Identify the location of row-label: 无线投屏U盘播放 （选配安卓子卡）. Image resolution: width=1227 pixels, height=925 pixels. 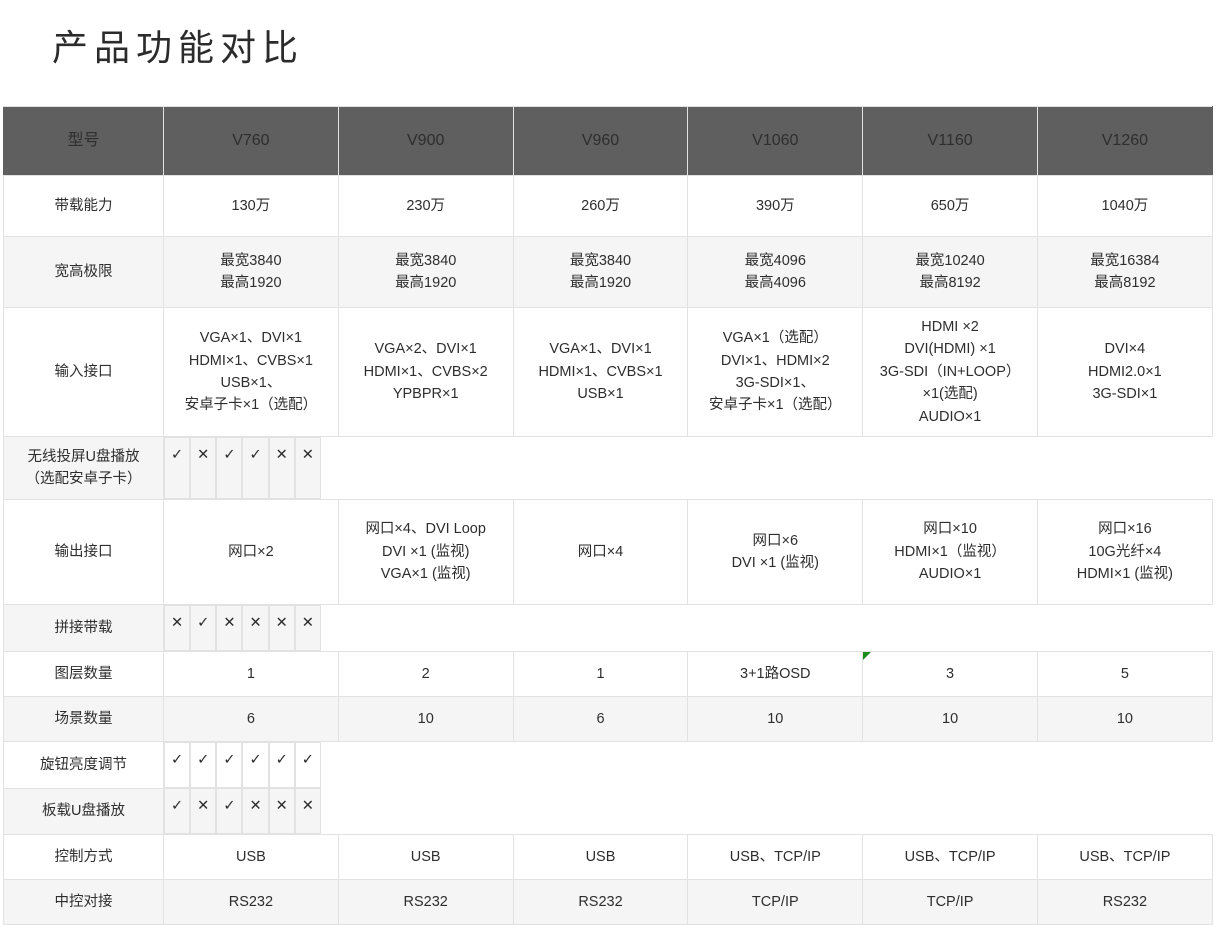
(83, 468).